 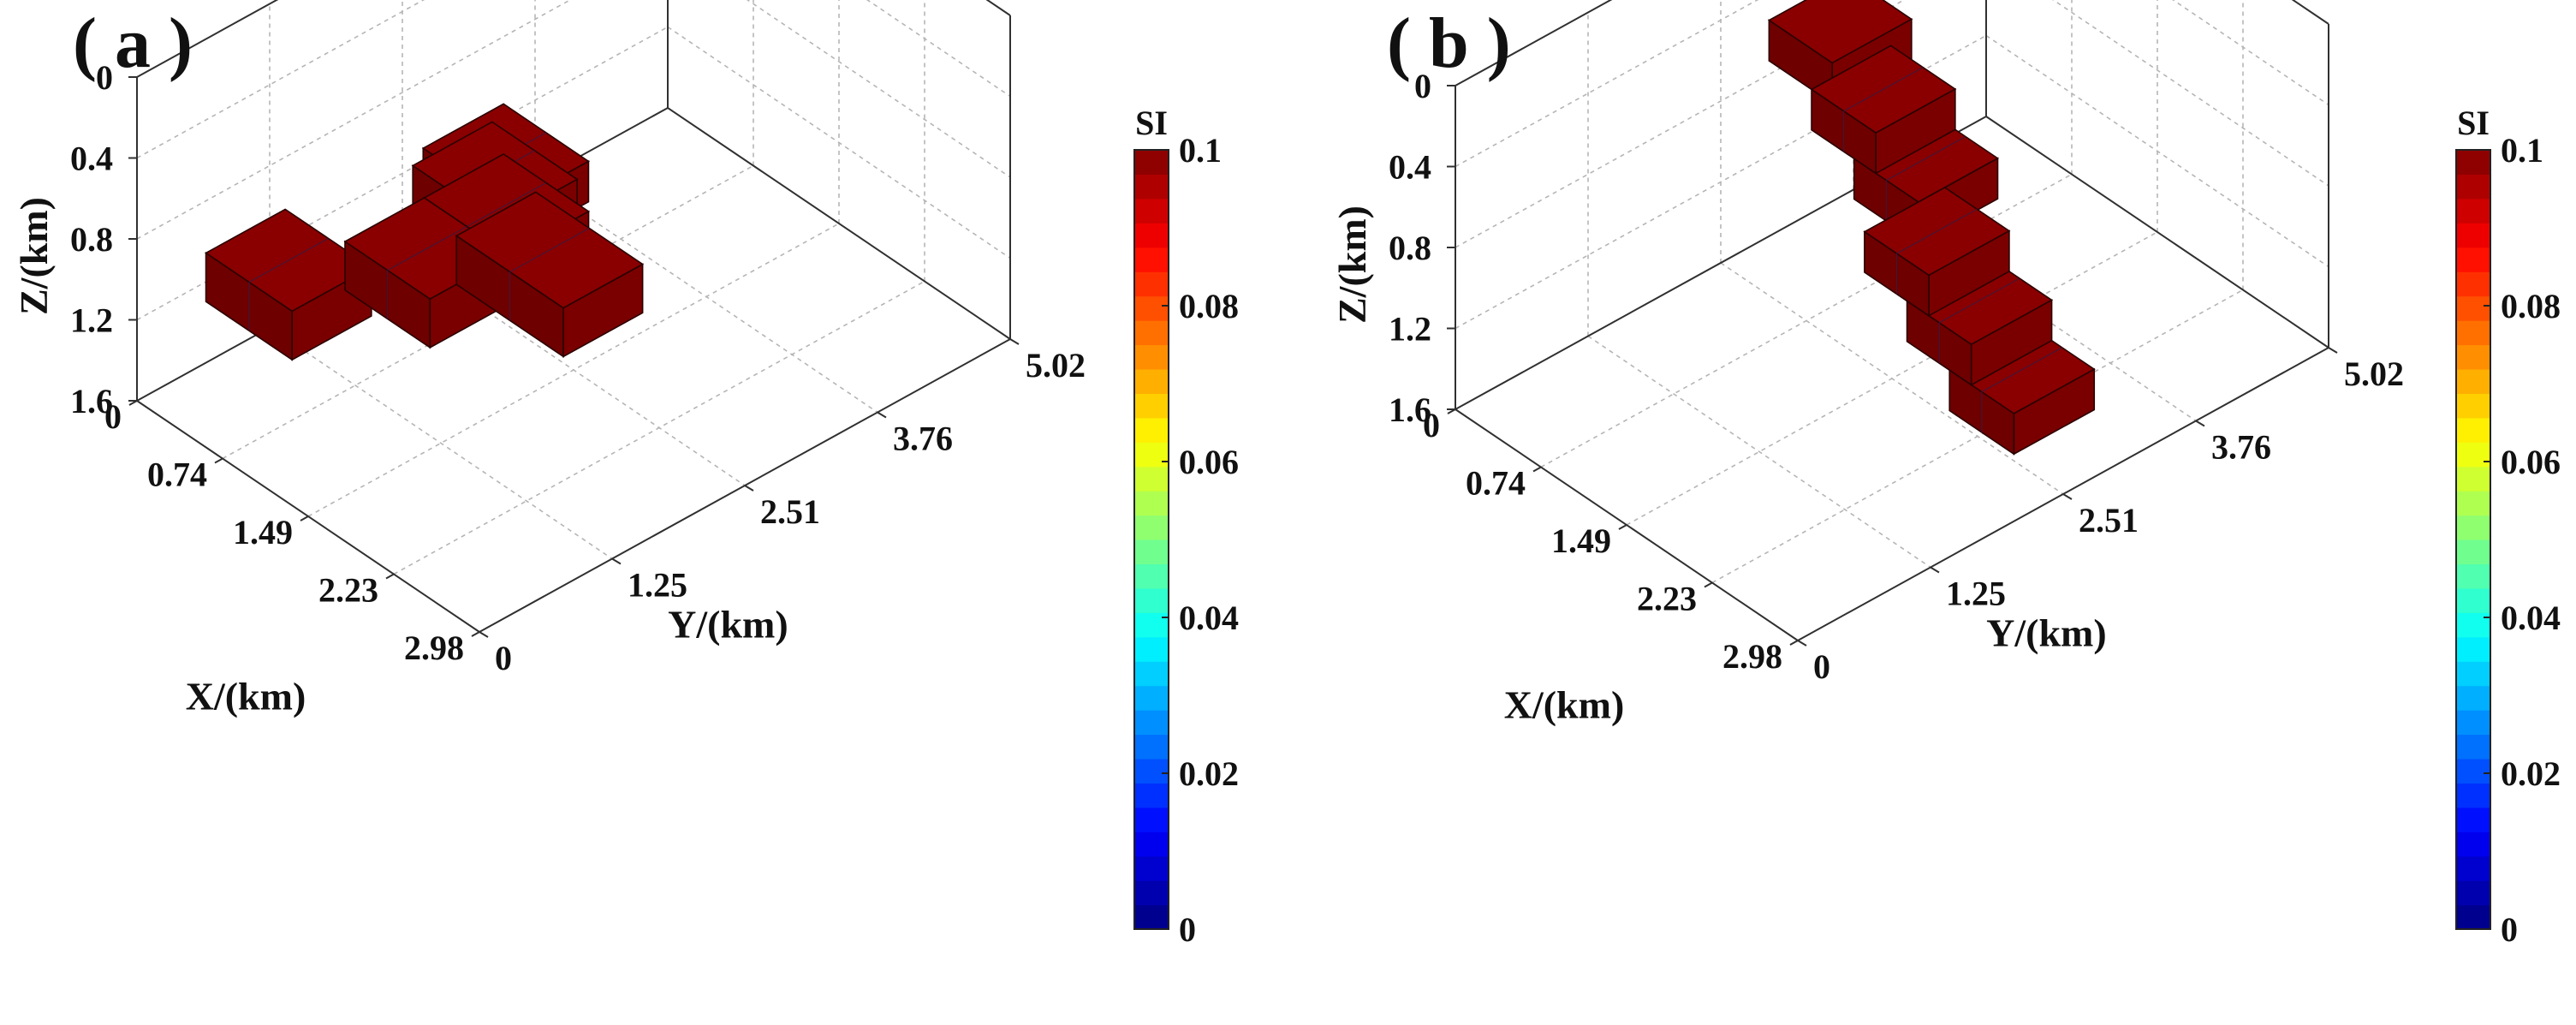 I want to click on colorbar-frame, so click(x=2473, y=539).